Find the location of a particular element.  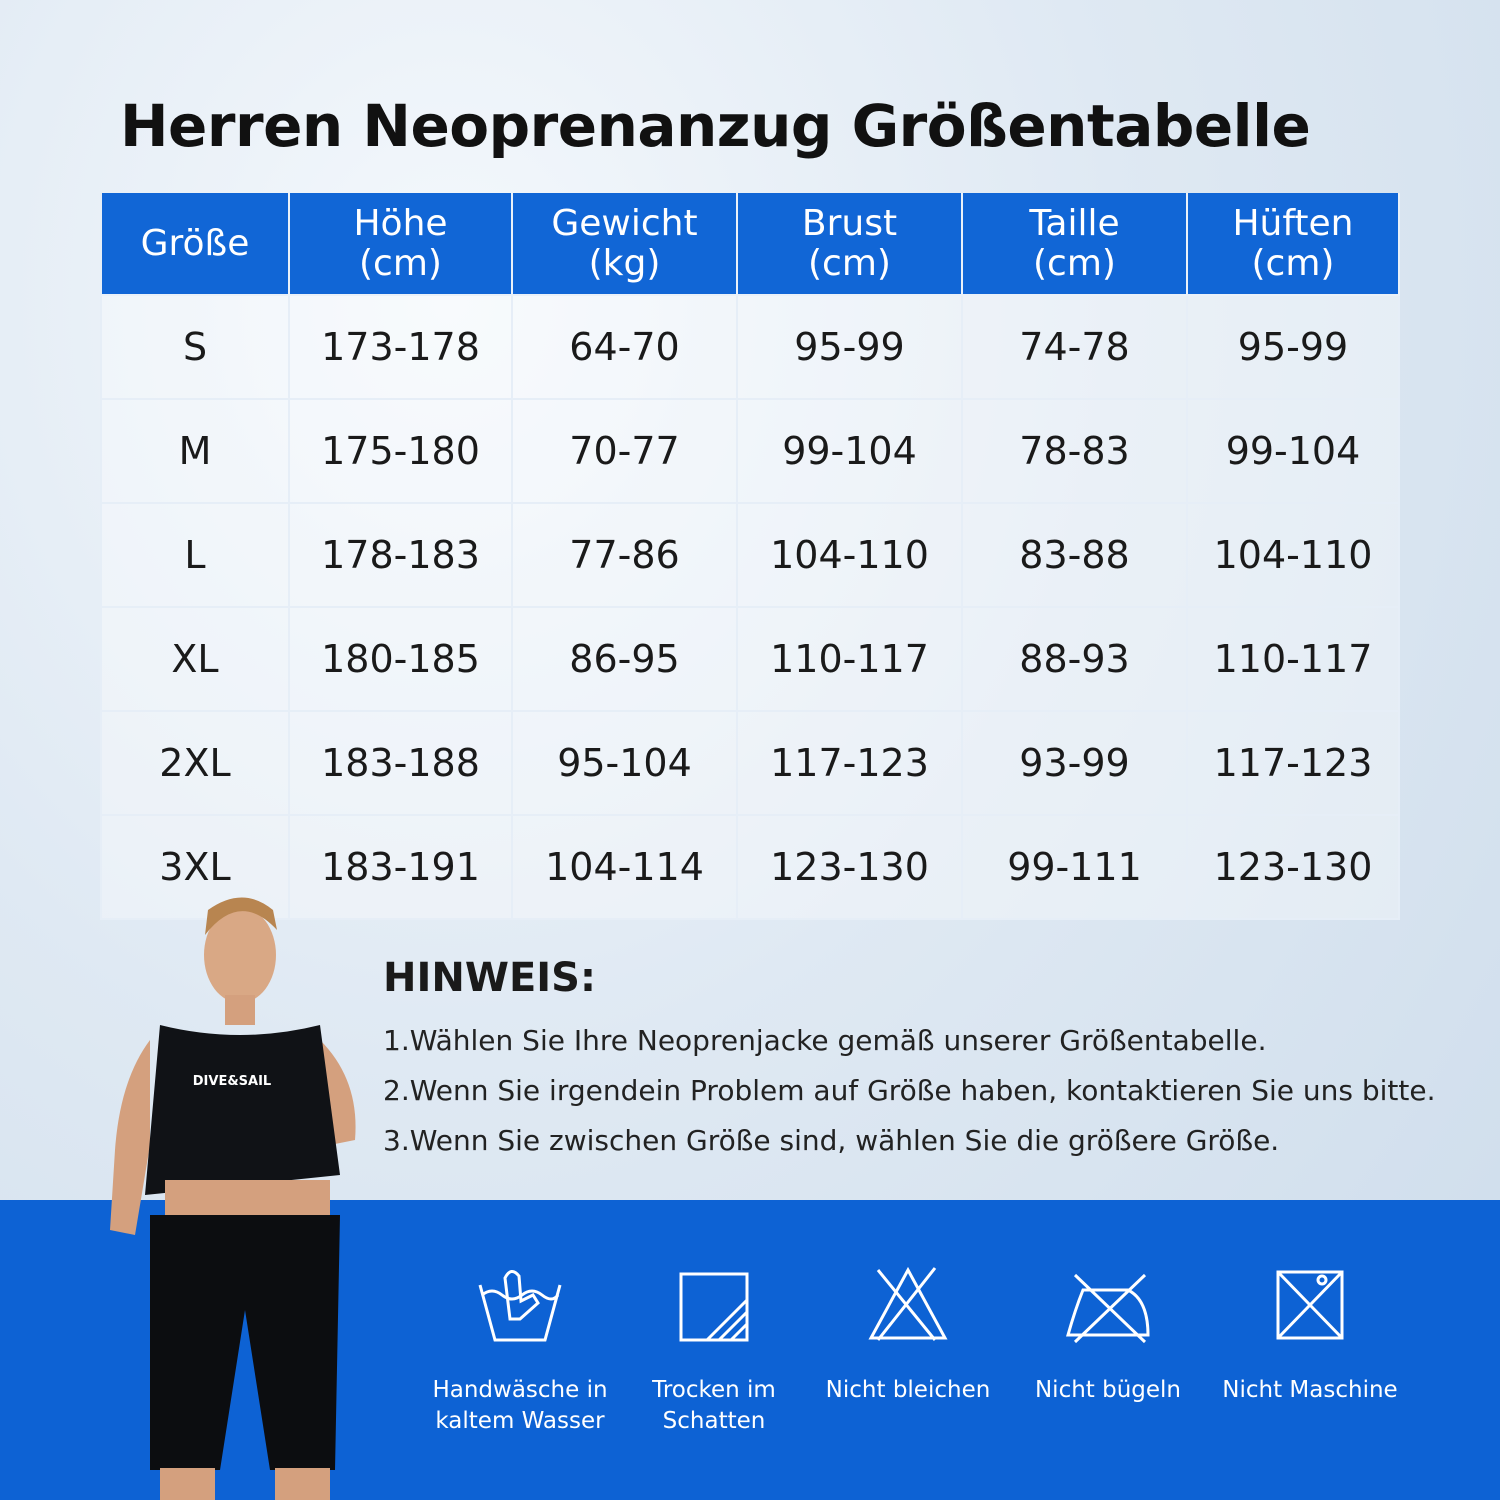

header-cell: Taille (cm) is located at coordinates (1075, 244).